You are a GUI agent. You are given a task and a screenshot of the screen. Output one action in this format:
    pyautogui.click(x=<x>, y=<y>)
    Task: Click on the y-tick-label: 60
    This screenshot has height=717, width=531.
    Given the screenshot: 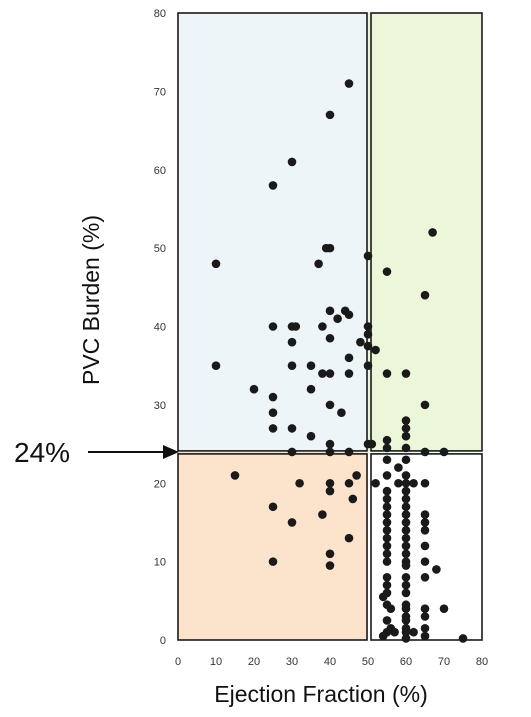 What is the action you would take?
    pyautogui.click(x=160, y=171)
    